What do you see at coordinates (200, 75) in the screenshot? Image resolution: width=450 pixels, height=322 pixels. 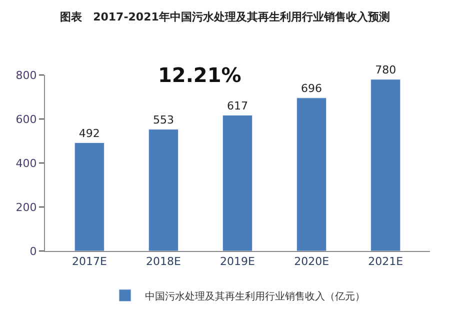 I see `annotation: 12.21%` at bounding box center [200, 75].